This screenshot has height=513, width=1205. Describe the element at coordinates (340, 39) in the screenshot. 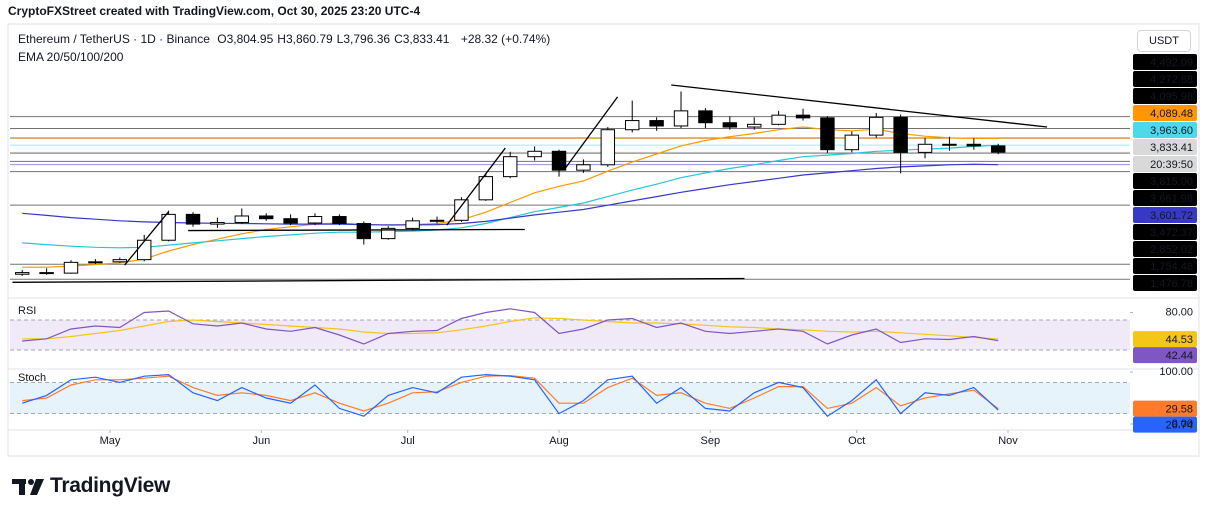

I see `ohlc-prefix: L` at that location.